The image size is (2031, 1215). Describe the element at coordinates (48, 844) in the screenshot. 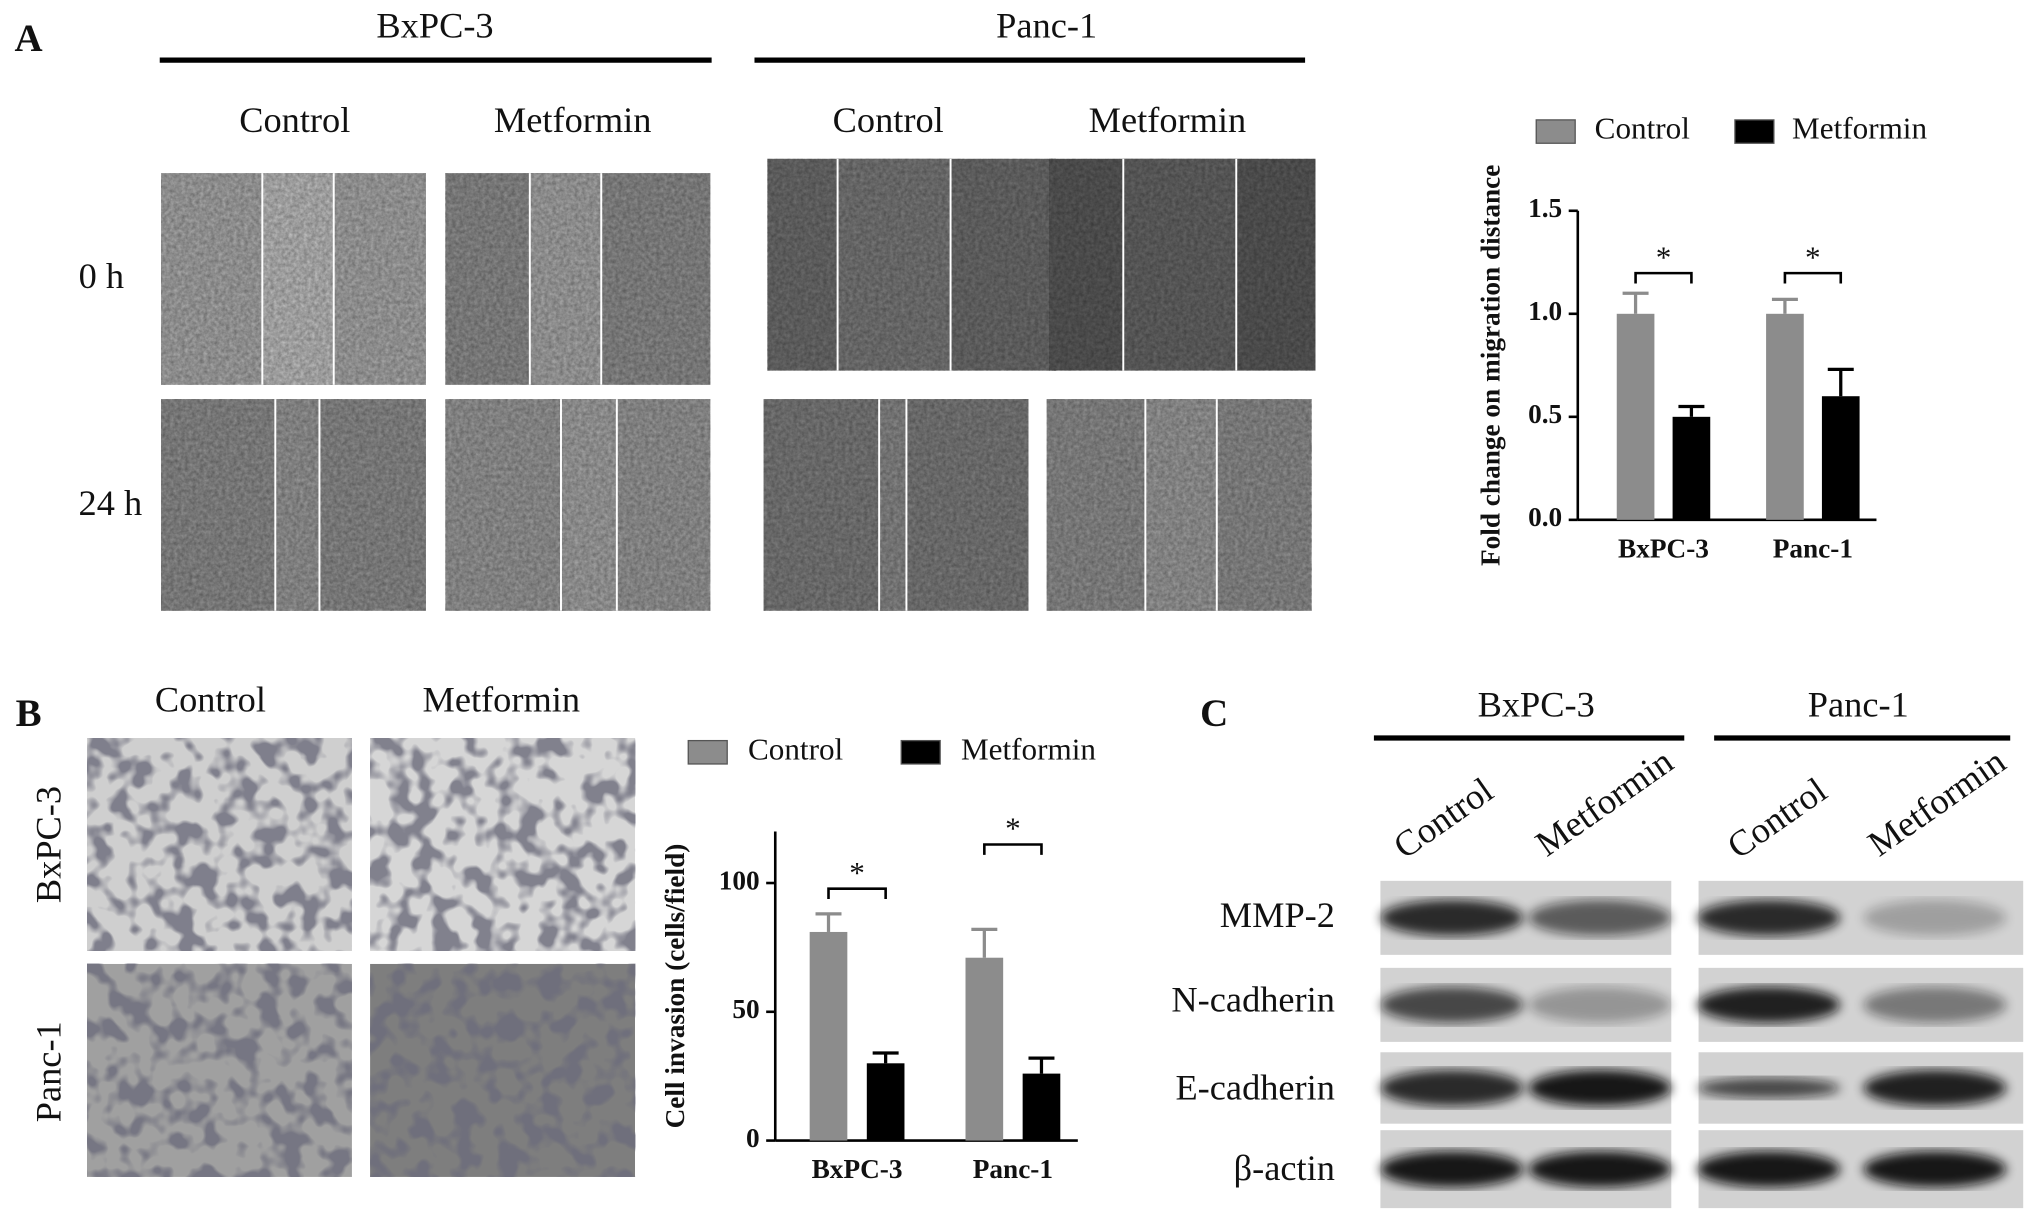

I see `row-label: BxPC-3` at that location.